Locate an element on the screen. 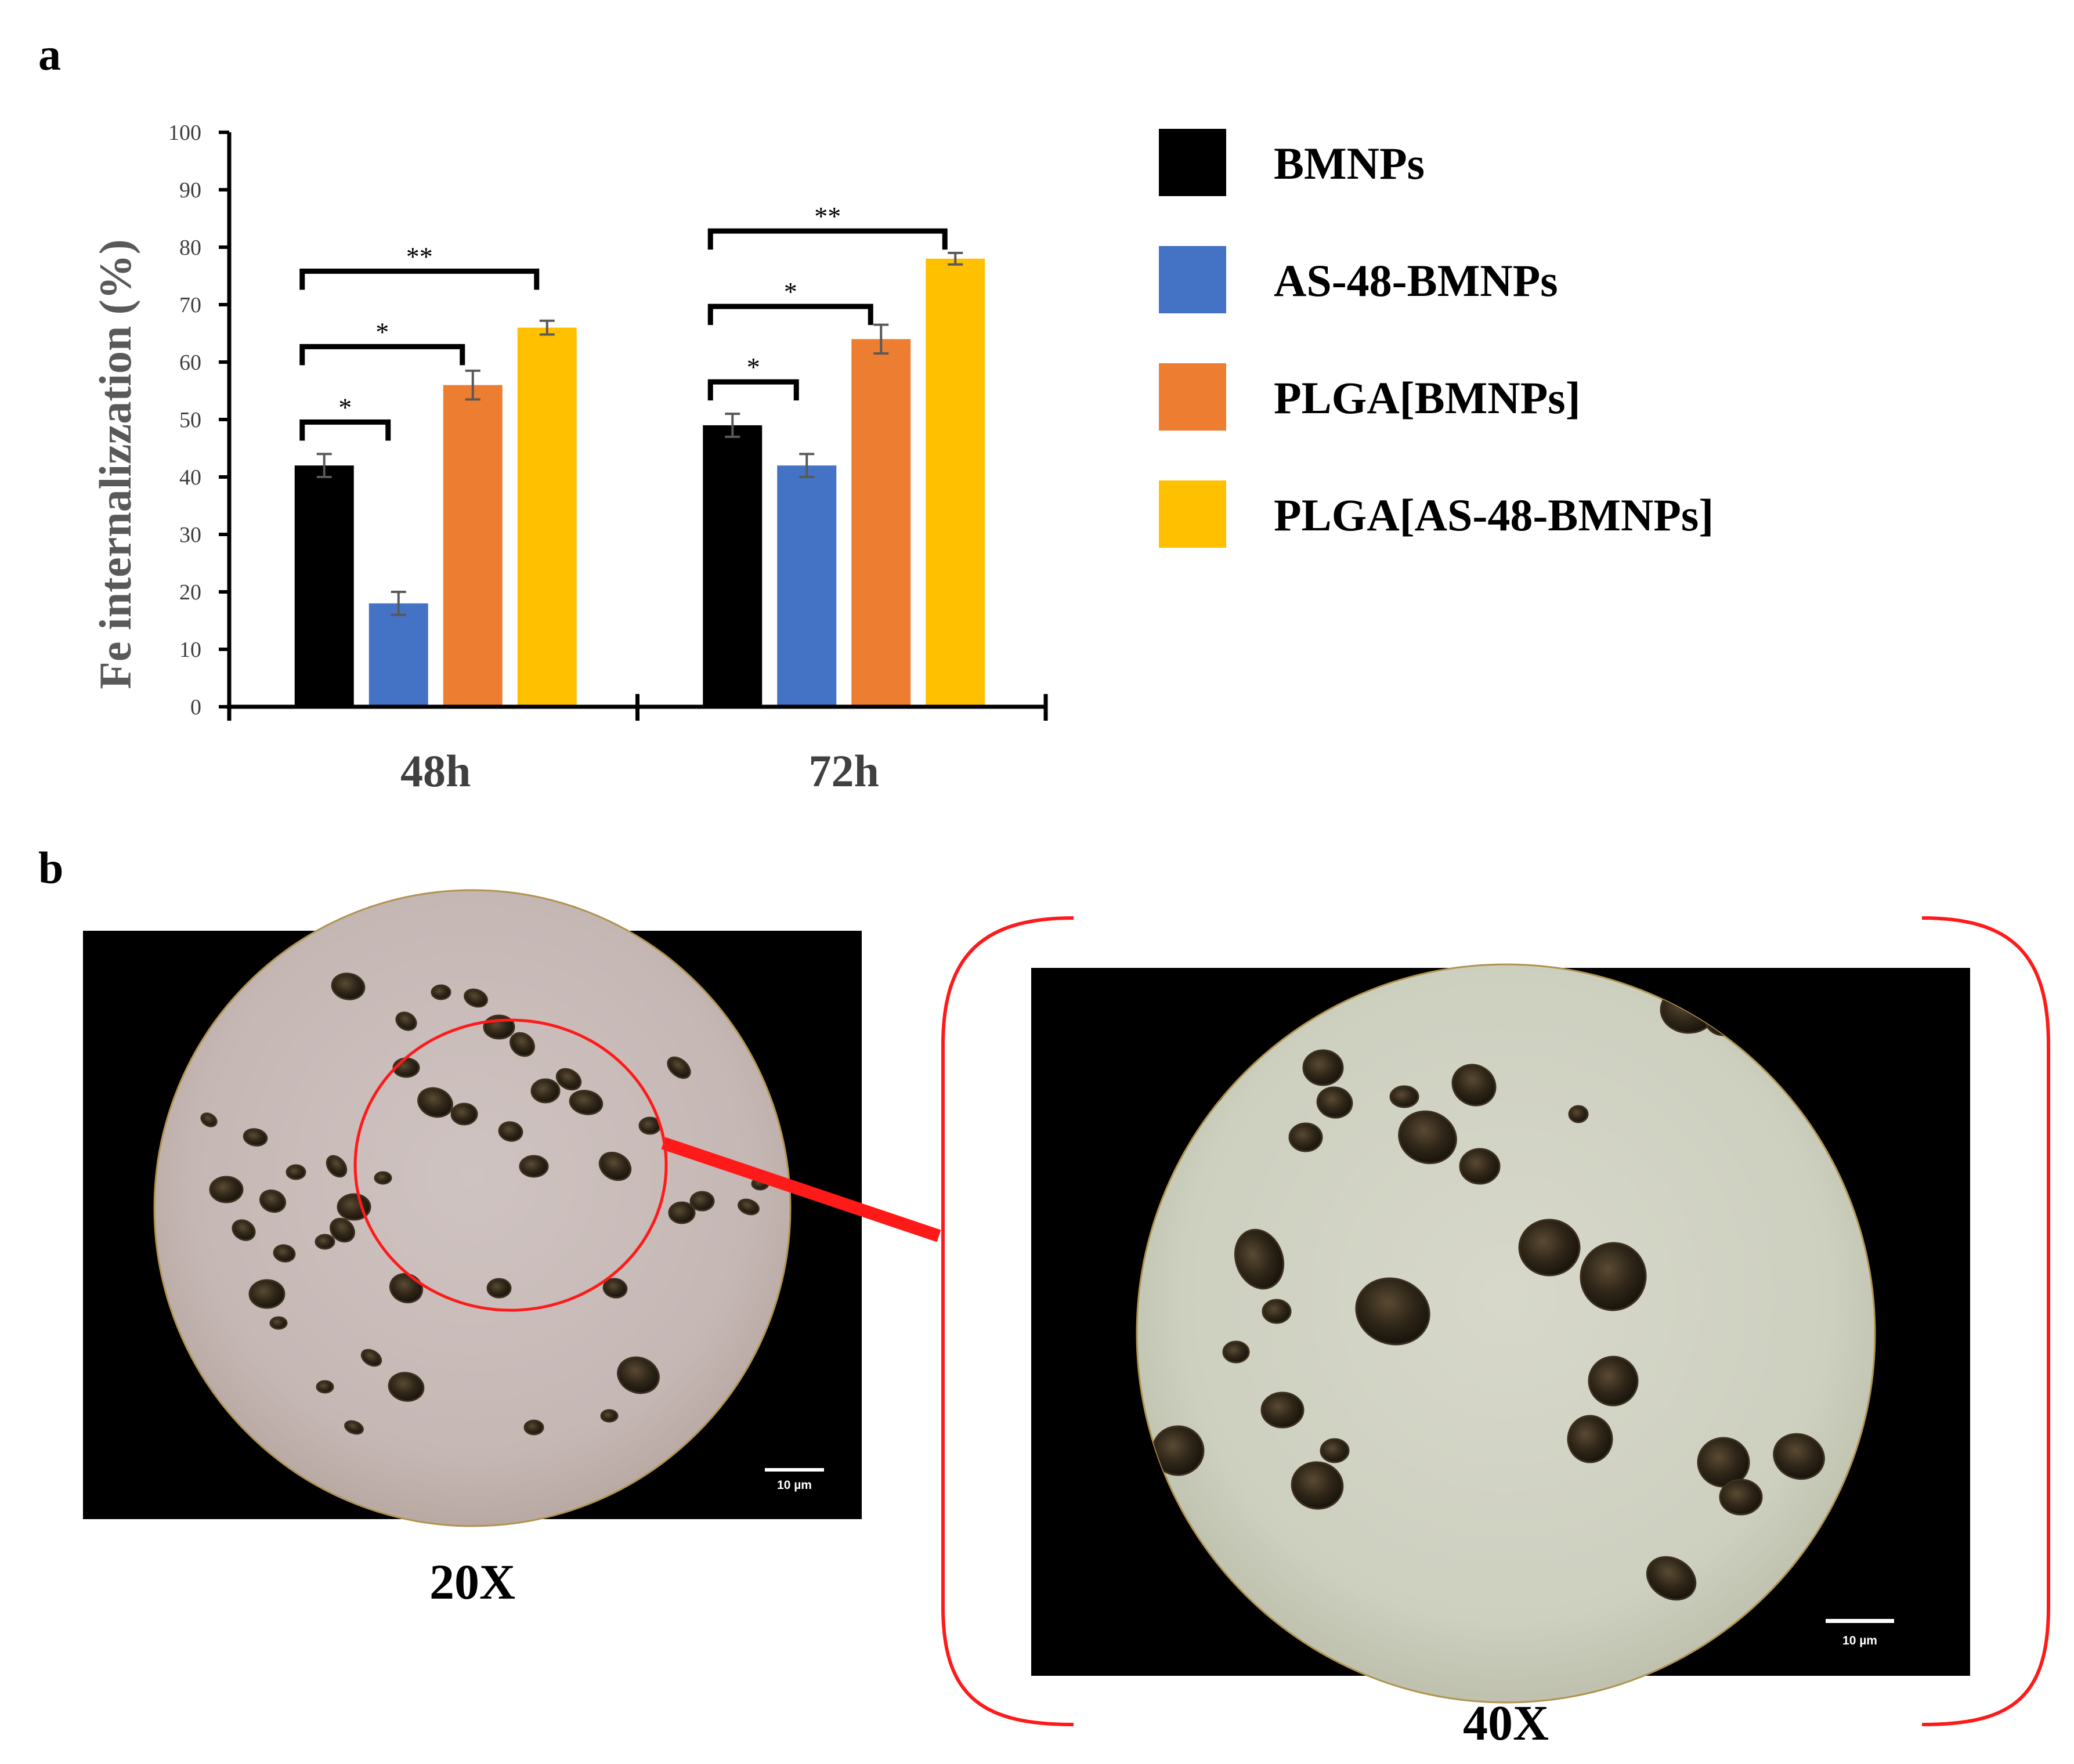 The height and width of the screenshot is (1764, 2074). microscope-field is located at coordinates (1506, 1333).